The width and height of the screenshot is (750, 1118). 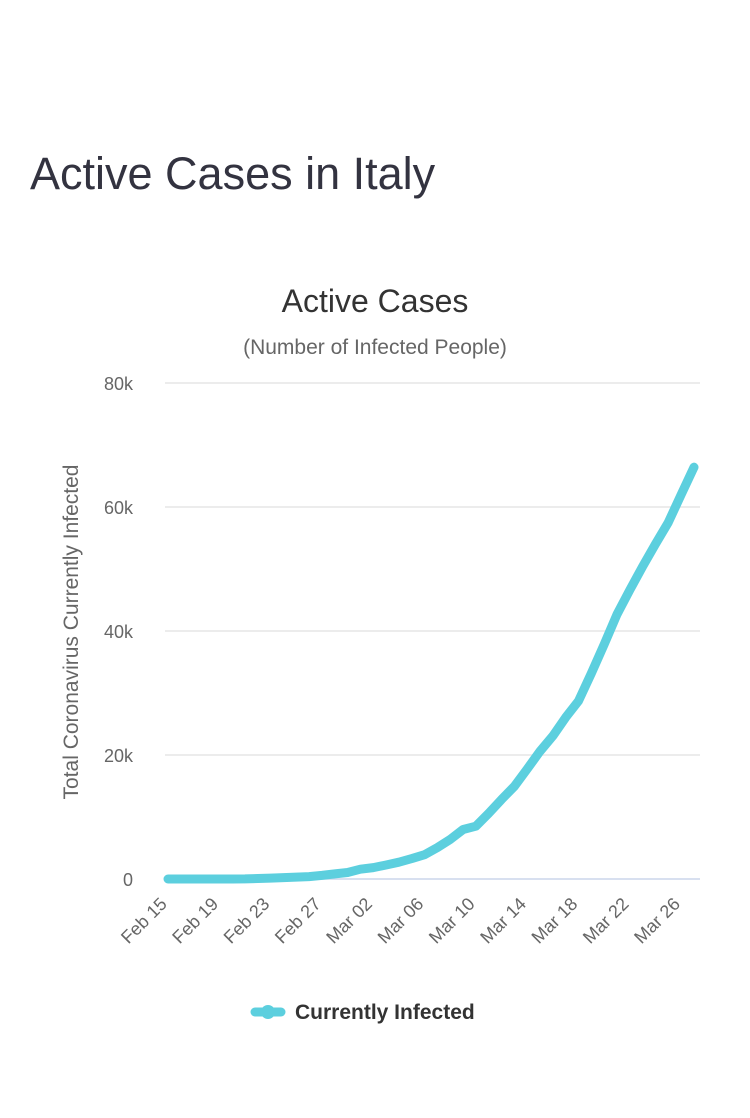 I want to click on chart-title: Active Cases, so click(x=375, y=301).